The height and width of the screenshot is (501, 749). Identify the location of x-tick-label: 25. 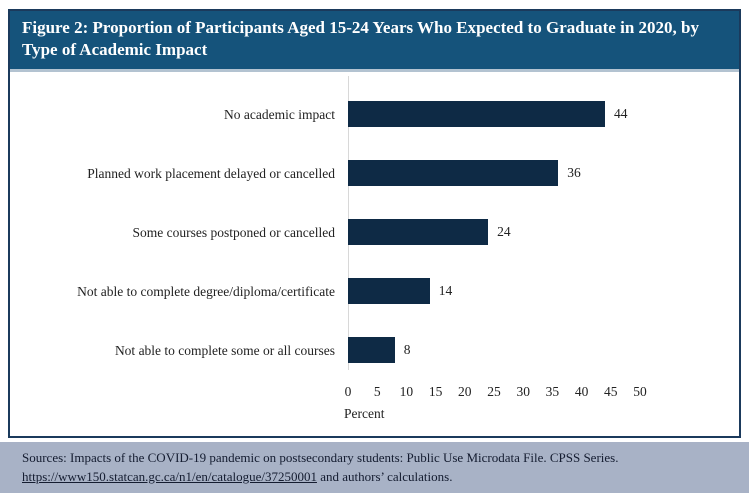
(494, 391).